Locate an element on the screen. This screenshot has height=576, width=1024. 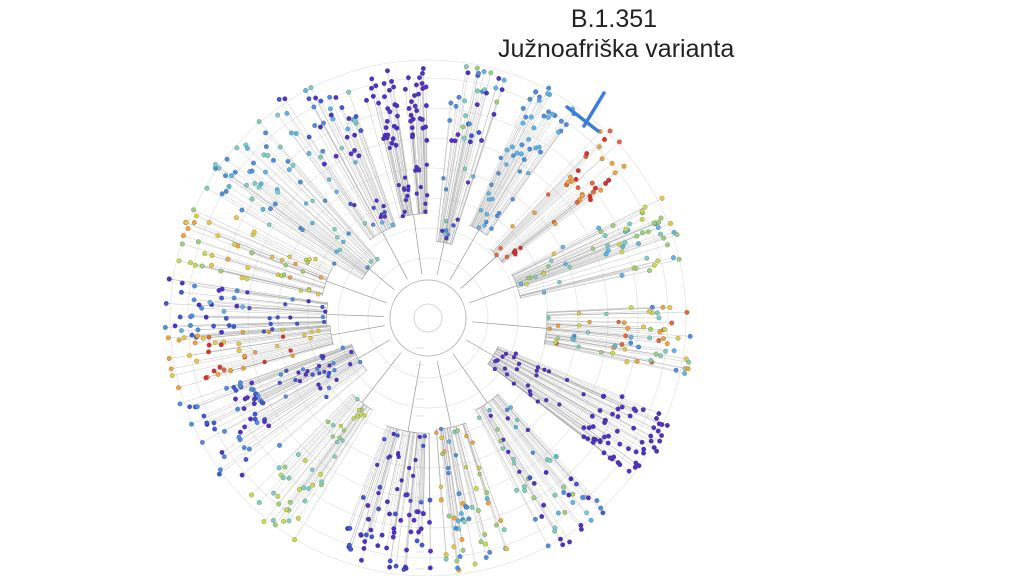
variant-annotation: B.1.351 Južnoafriška varianta is located at coordinates (616, 34).